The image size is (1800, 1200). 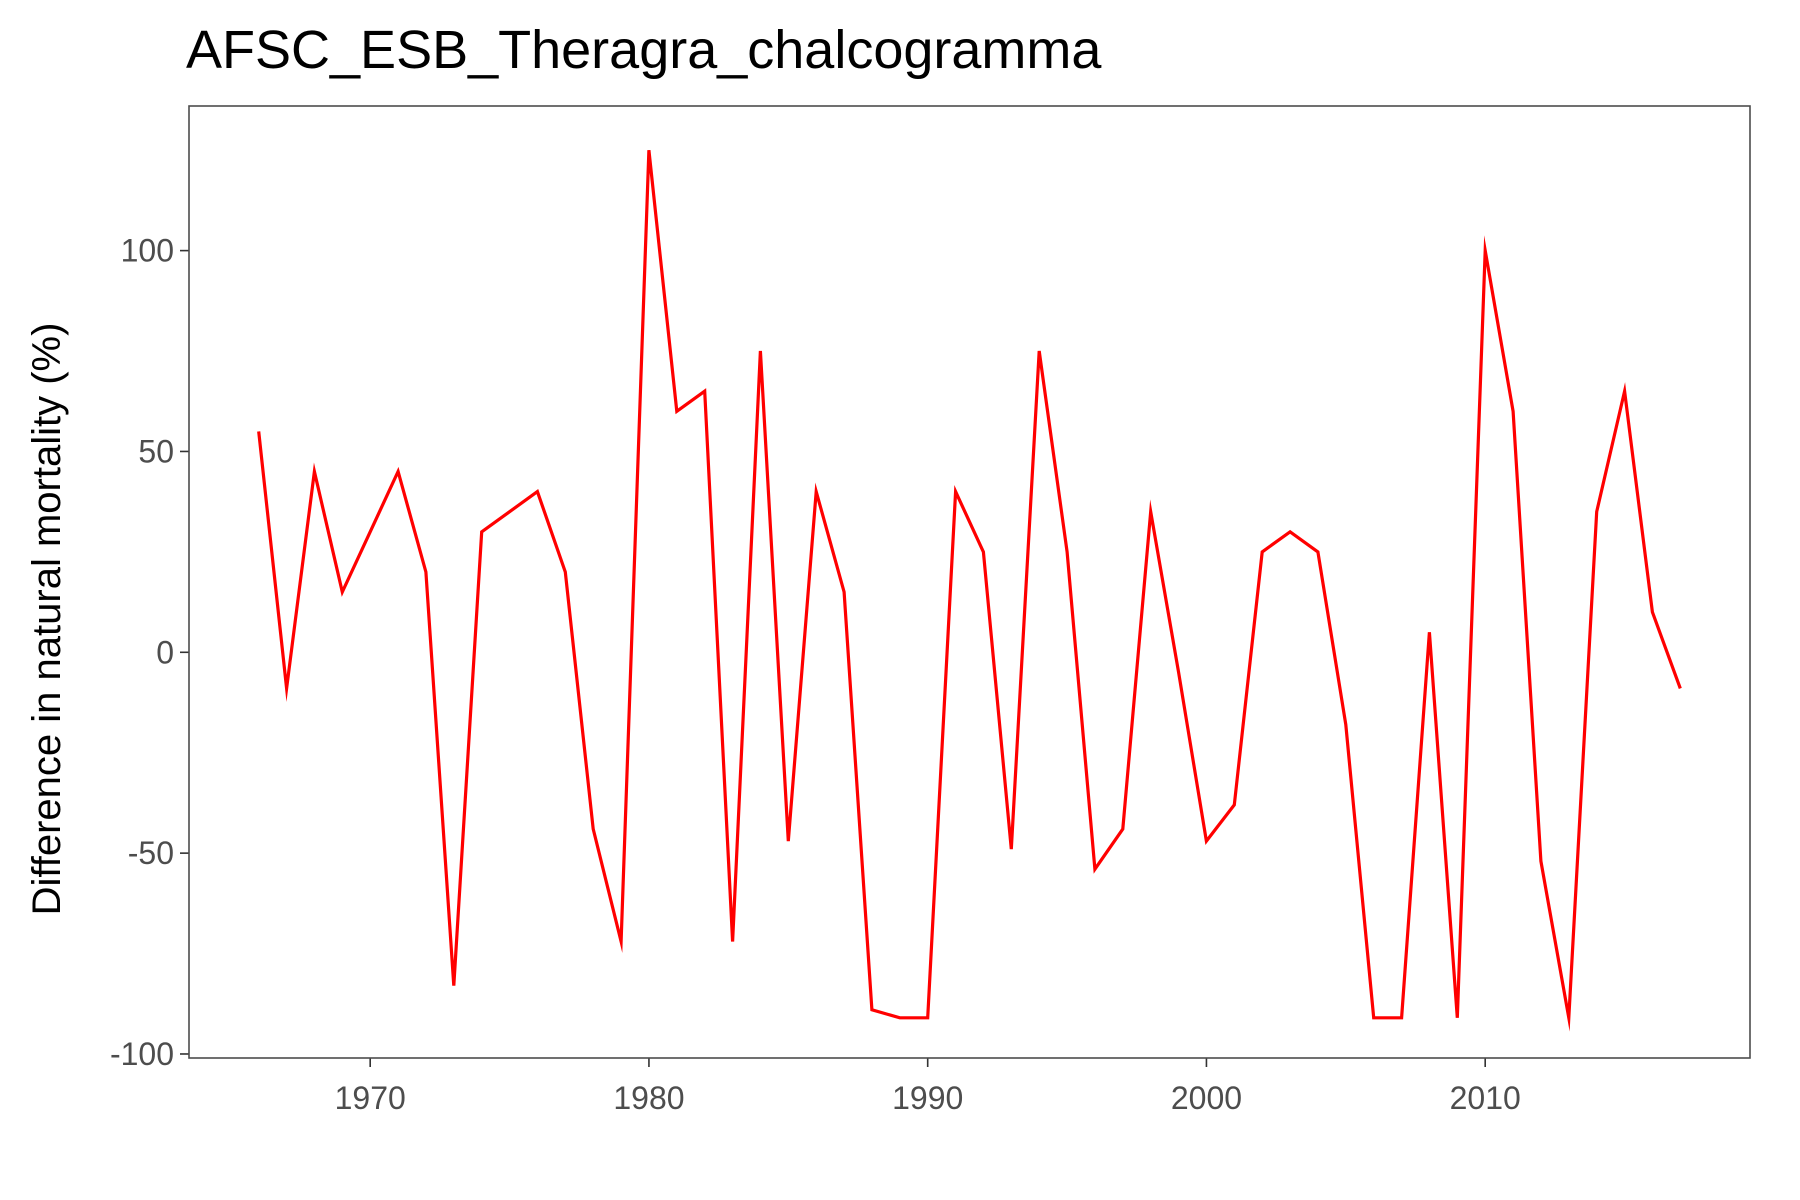 What do you see at coordinates (1206, 1098) in the screenshot?
I see `x-tick-label: 2000` at bounding box center [1206, 1098].